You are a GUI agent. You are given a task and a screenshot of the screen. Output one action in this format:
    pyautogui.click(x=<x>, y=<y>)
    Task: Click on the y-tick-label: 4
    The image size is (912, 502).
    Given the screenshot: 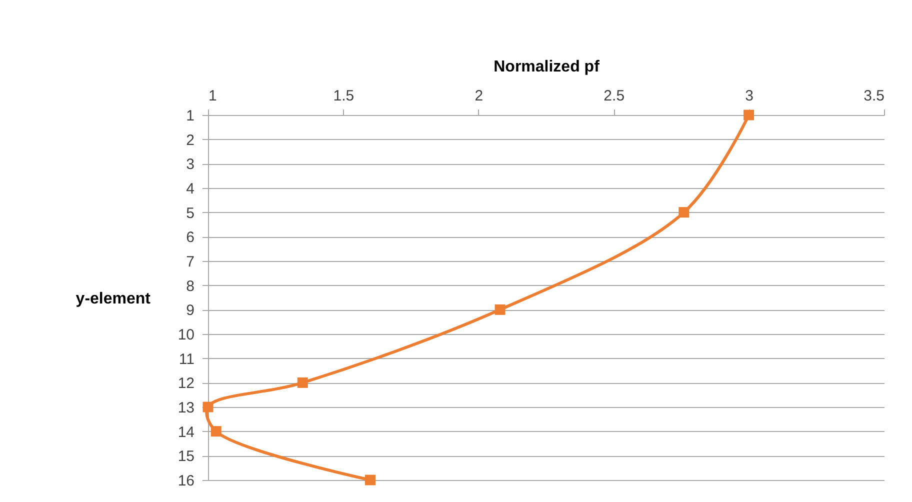 What is the action you would take?
    pyautogui.click(x=190, y=189)
    